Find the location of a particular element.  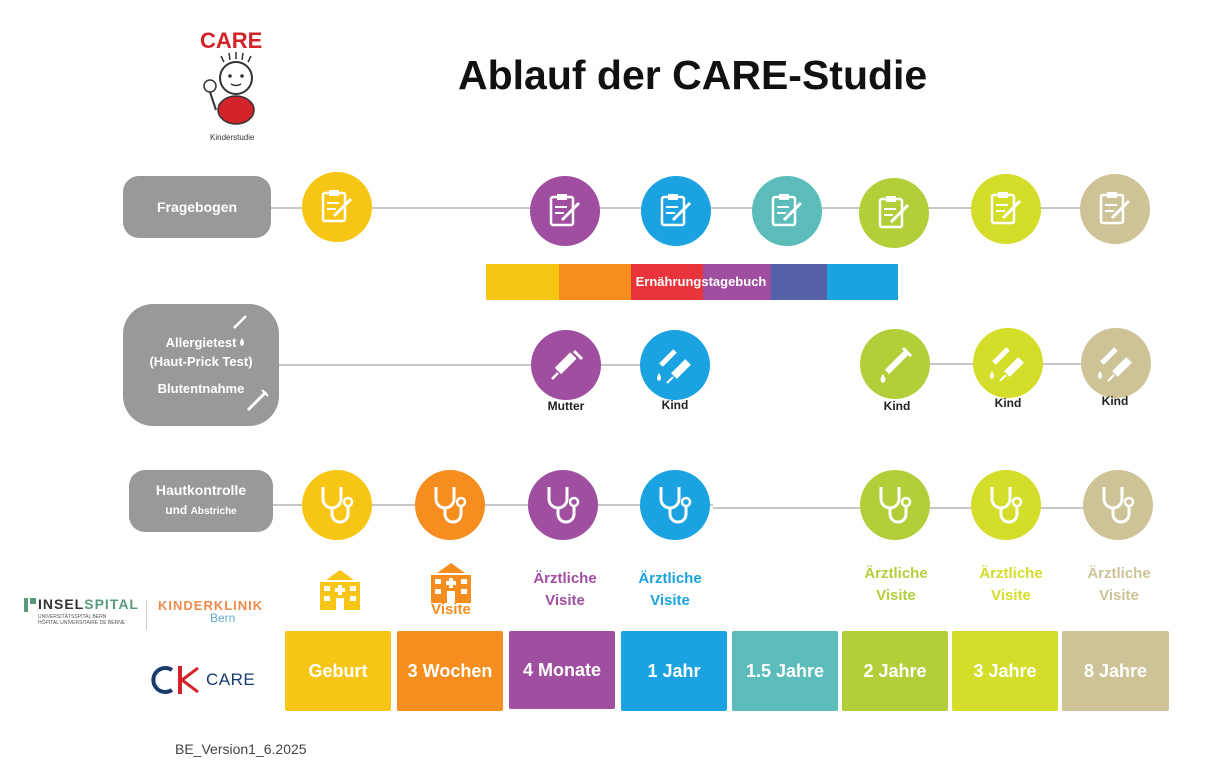

timeline-box-geburt: Geburt is located at coordinates (338, 671).